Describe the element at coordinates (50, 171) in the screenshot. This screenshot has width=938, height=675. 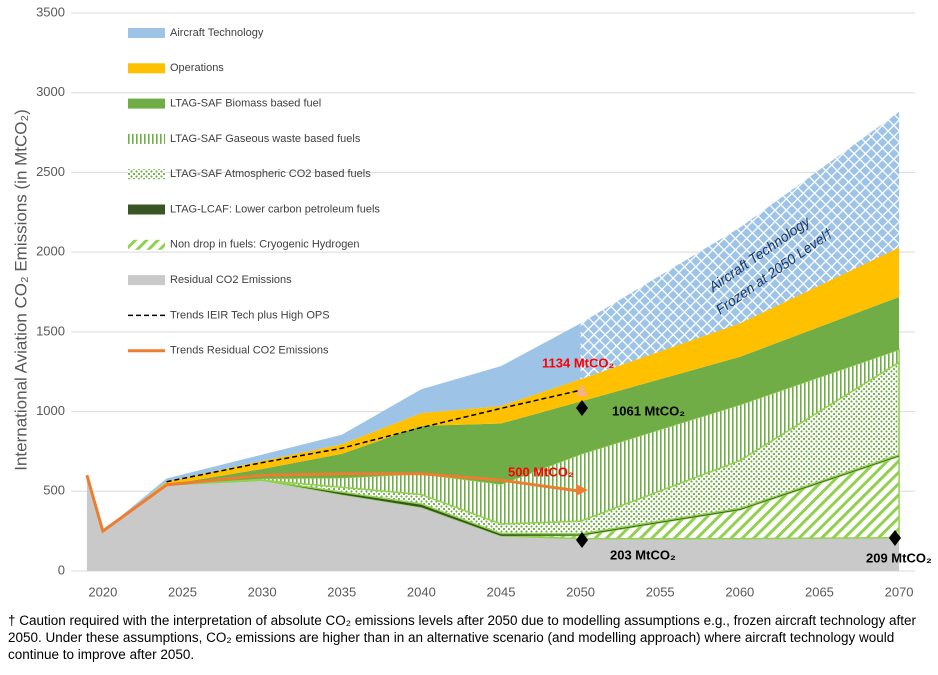
I see `y-tick-label: 2500` at that location.